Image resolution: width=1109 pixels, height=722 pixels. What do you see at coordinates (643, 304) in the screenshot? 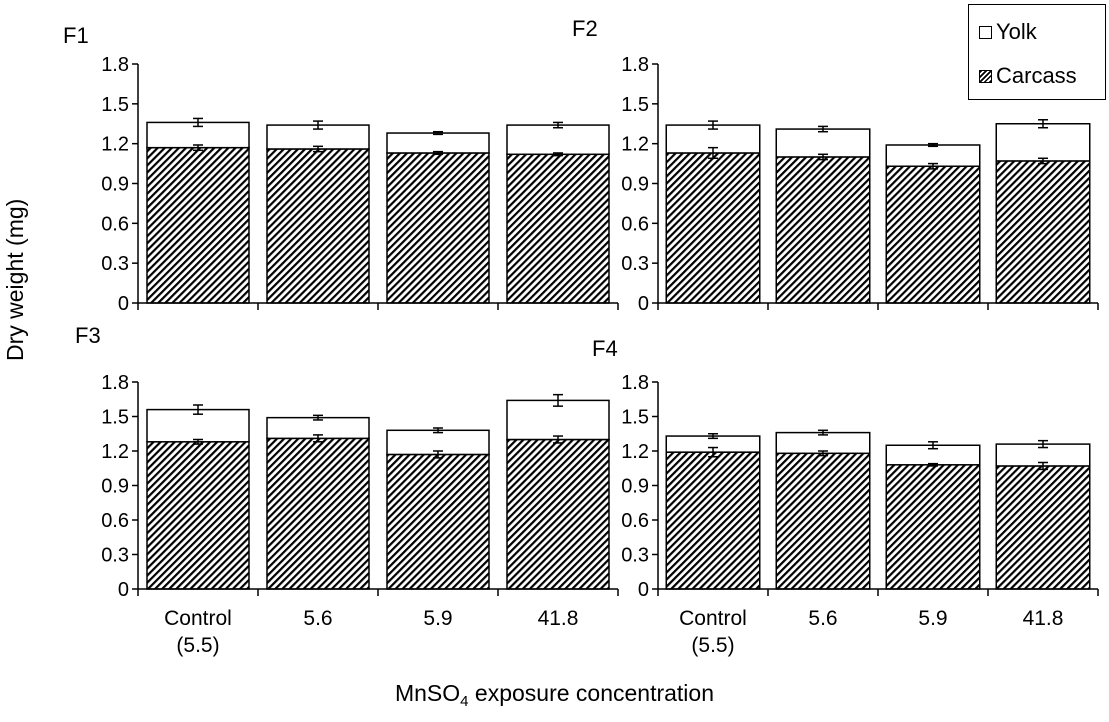
I see `panel-2-y-tick-label-1: 0` at bounding box center [643, 304].